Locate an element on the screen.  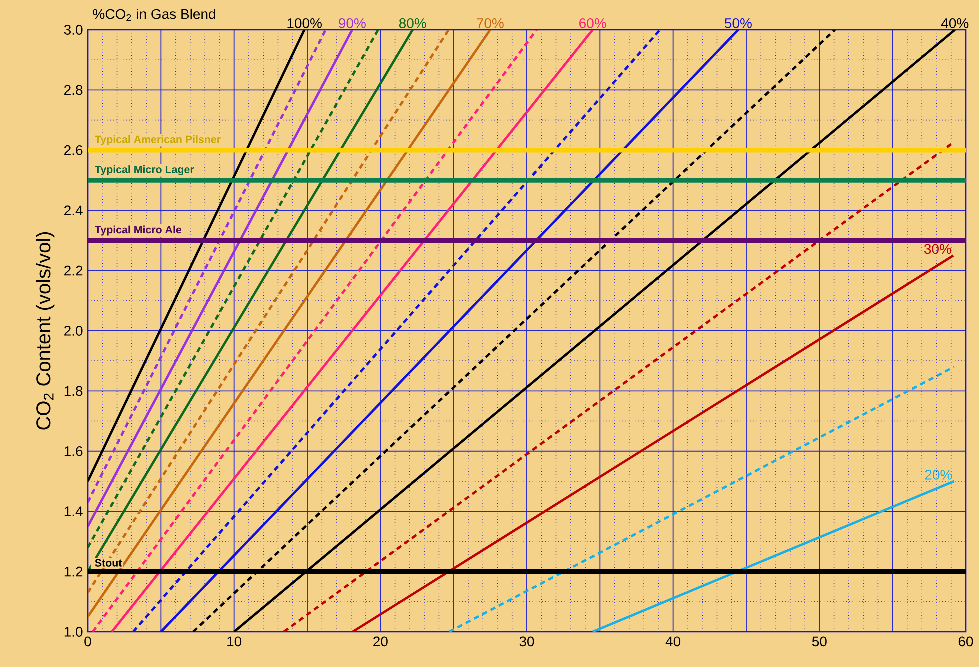
x-tick-label: 0 is located at coordinates (88, 641).